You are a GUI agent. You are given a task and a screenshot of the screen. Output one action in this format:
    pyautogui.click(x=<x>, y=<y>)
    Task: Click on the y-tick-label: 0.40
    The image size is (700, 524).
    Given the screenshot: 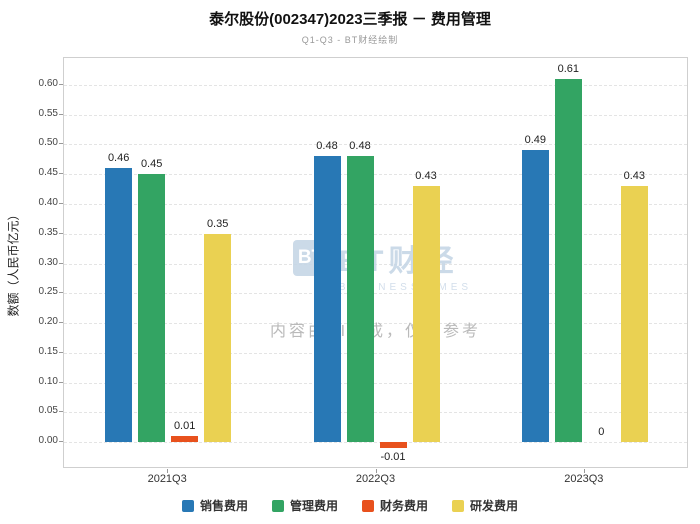 What is the action you would take?
    pyautogui.click(x=48, y=202)
    